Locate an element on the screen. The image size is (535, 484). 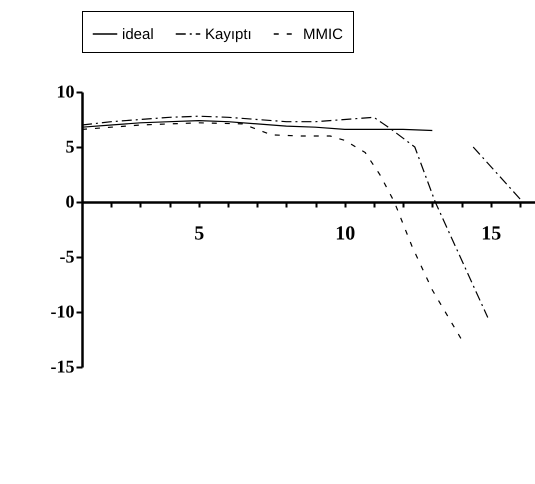
x-tick-label: 5 is located at coordinates (199, 233).